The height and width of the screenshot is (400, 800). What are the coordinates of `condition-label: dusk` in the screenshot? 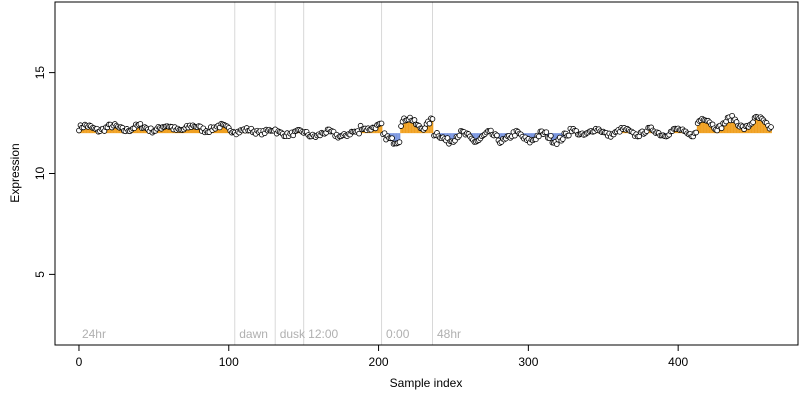 It's located at (293, 334).